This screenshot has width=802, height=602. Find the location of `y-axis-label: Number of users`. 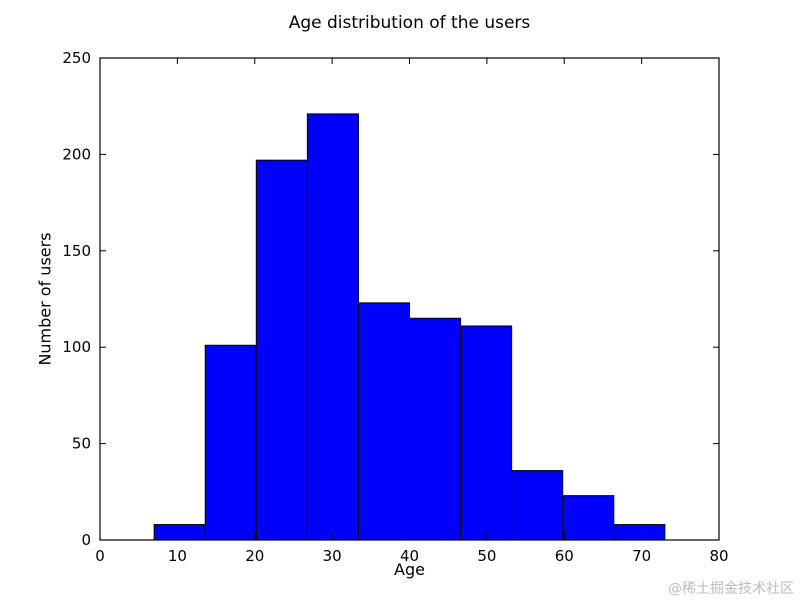

y-axis-label: Number of users is located at coordinates (45, 299).